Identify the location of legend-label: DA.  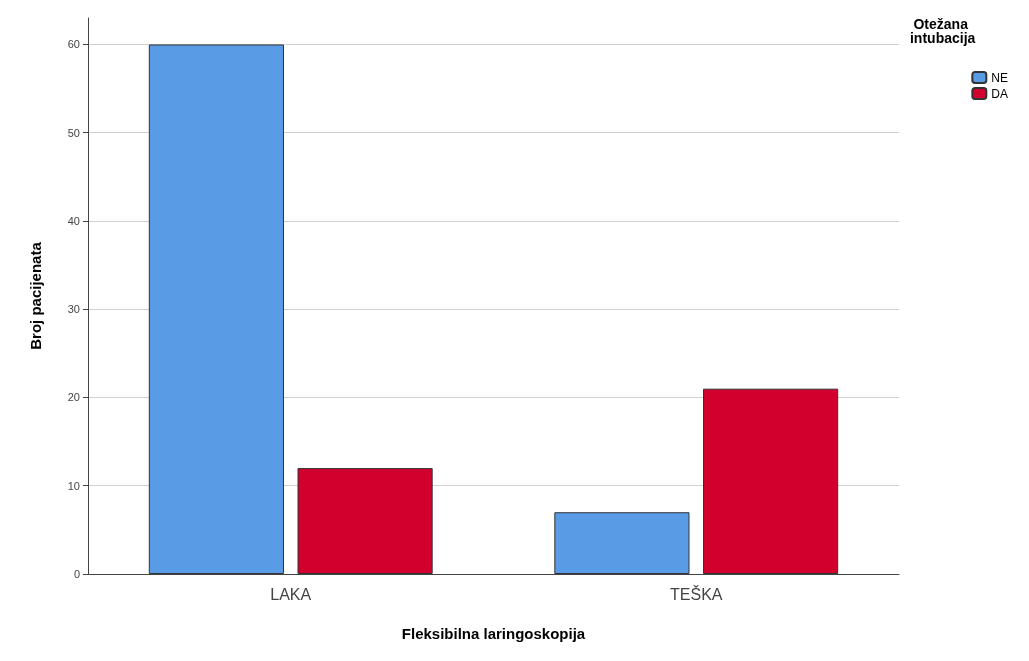
(999, 93).